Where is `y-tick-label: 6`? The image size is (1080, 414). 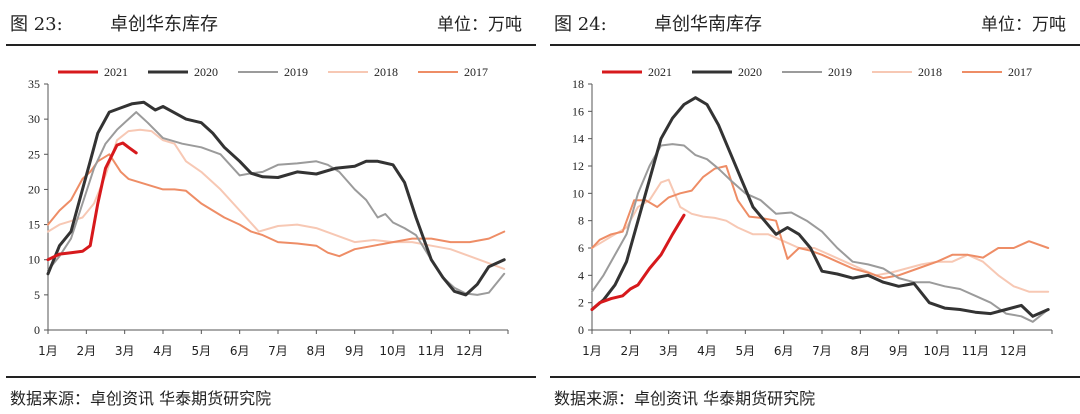 y-tick-label: 6 is located at coordinates (581, 248).